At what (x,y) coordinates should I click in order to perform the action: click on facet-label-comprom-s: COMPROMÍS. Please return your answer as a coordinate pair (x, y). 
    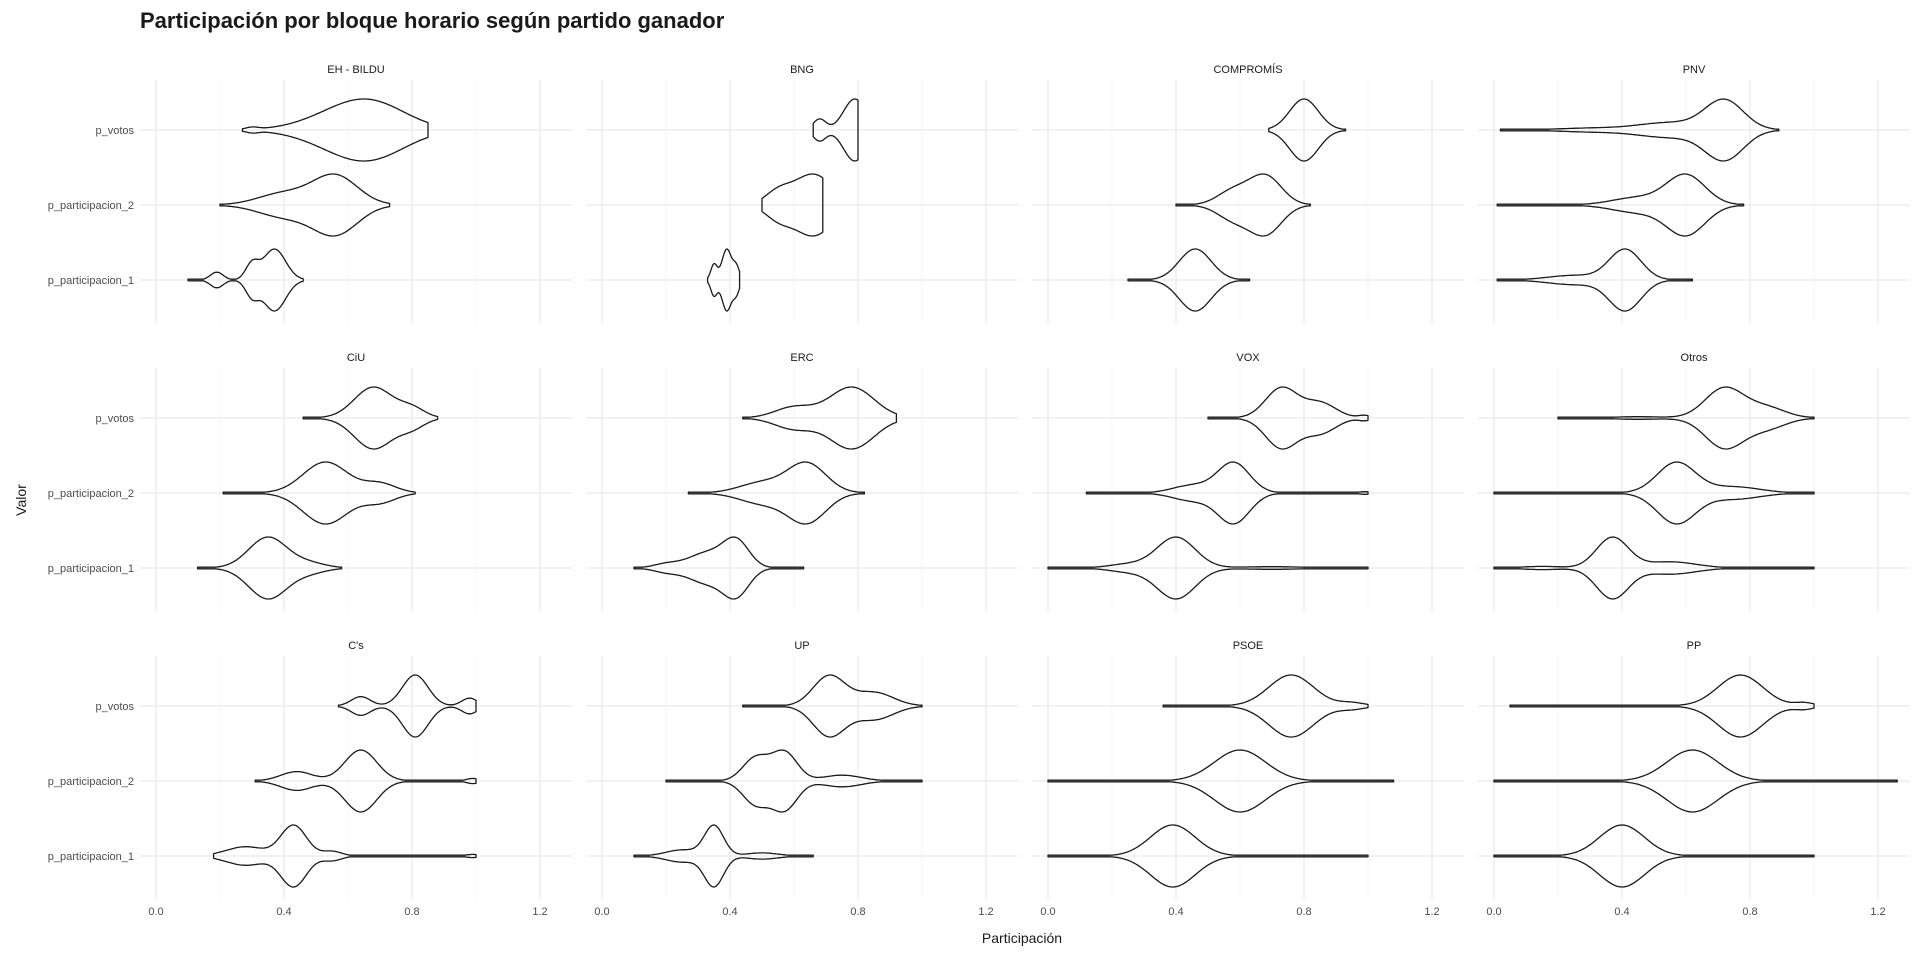
    Looking at the image, I should click on (1247, 69).